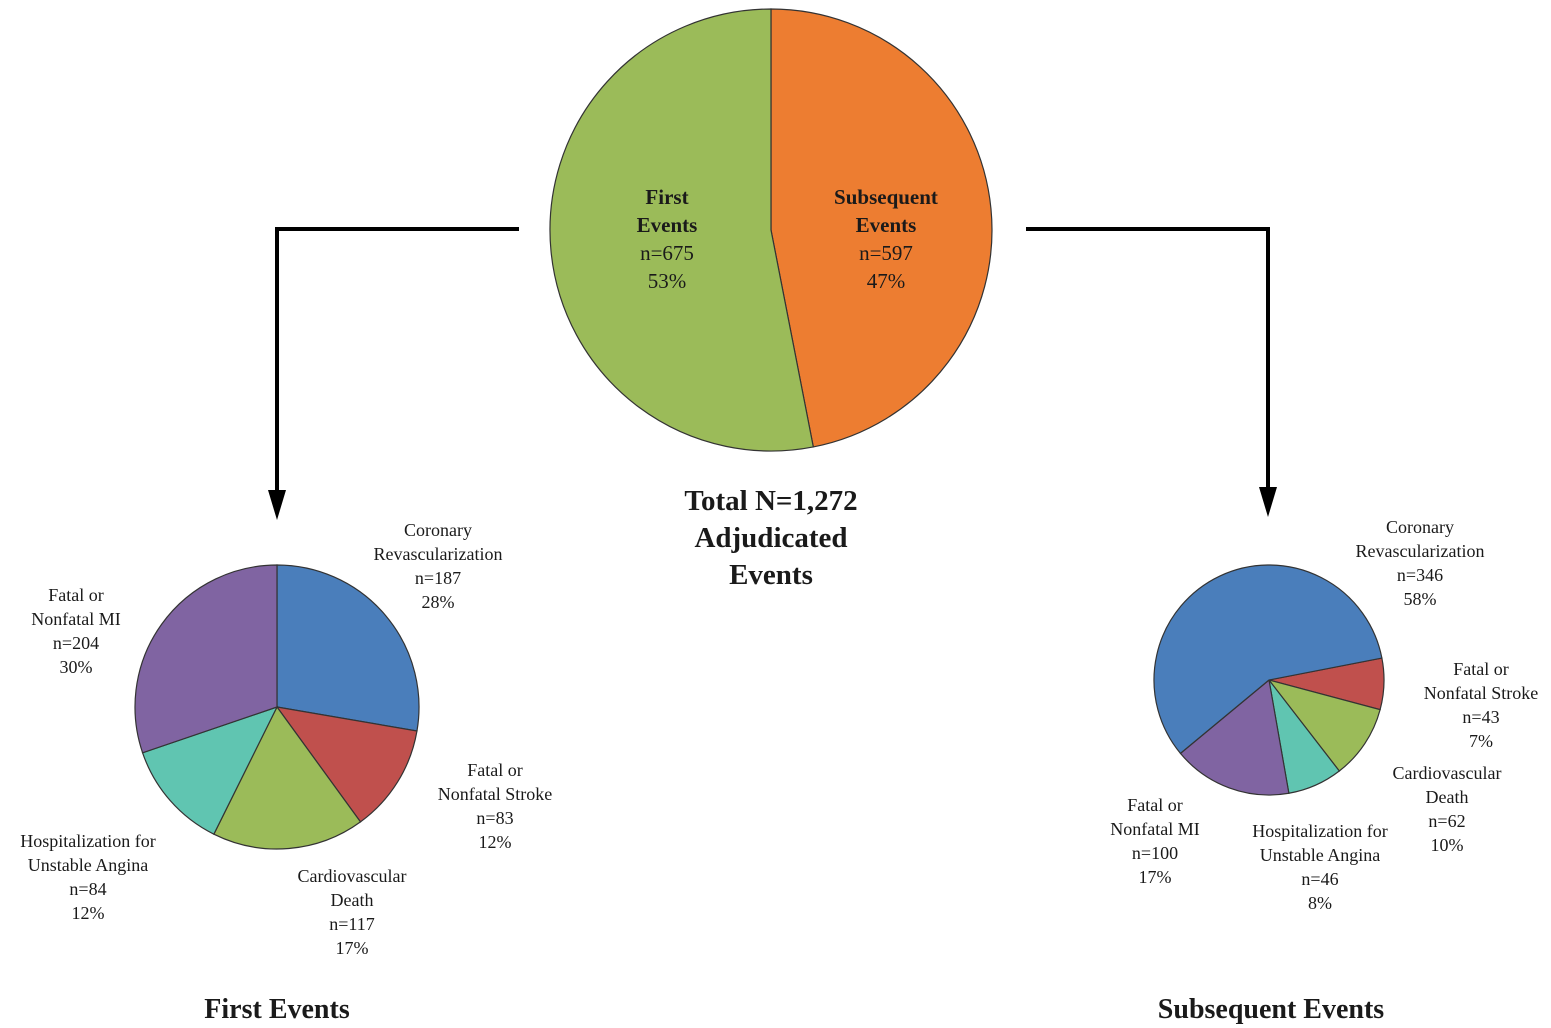  Describe the element at coordinates (771, 575) in the screenshot. I see `total-title-line3: Events` at that location.